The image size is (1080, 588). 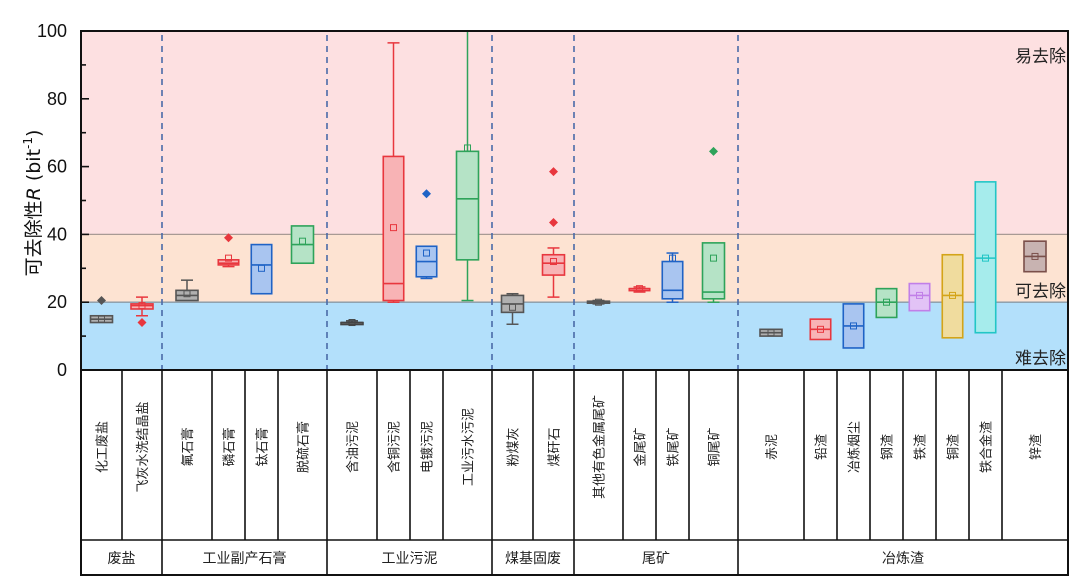 I want to click on y-tick-label: 80, so click(x=57, y=99).